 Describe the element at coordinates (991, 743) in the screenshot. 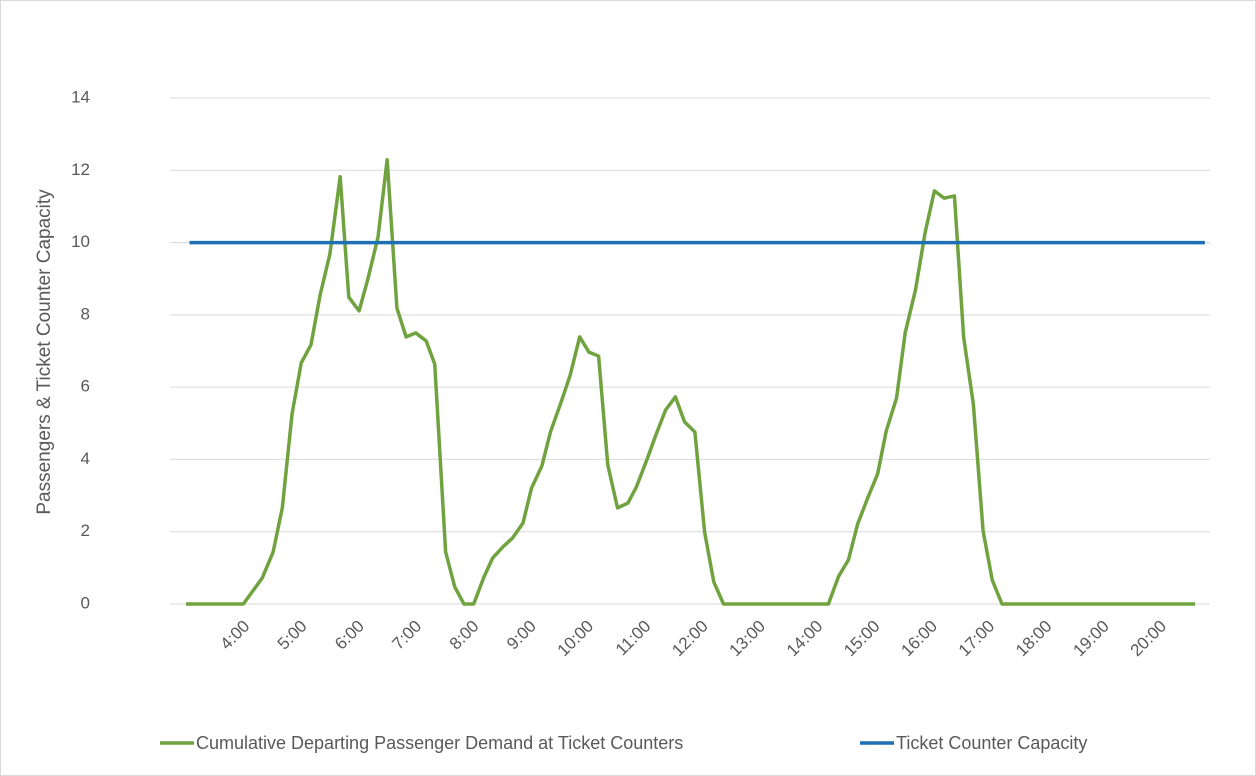

I see `legend-label: Ticket Counter Capacity` at that location.